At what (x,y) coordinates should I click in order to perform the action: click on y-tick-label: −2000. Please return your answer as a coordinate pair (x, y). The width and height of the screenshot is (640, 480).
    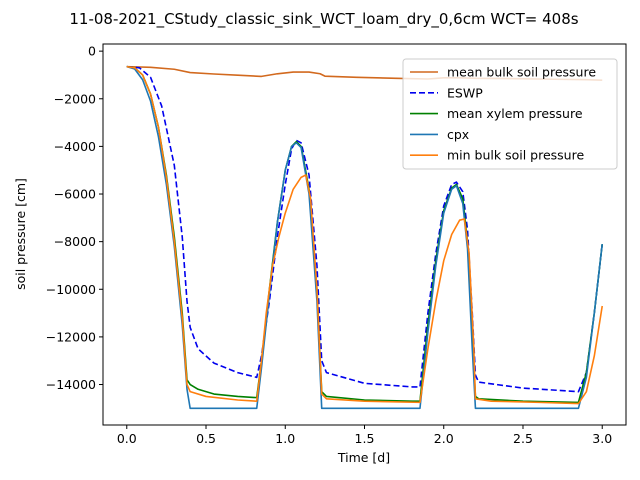
    Looking at the image, I should click on (75, 98).